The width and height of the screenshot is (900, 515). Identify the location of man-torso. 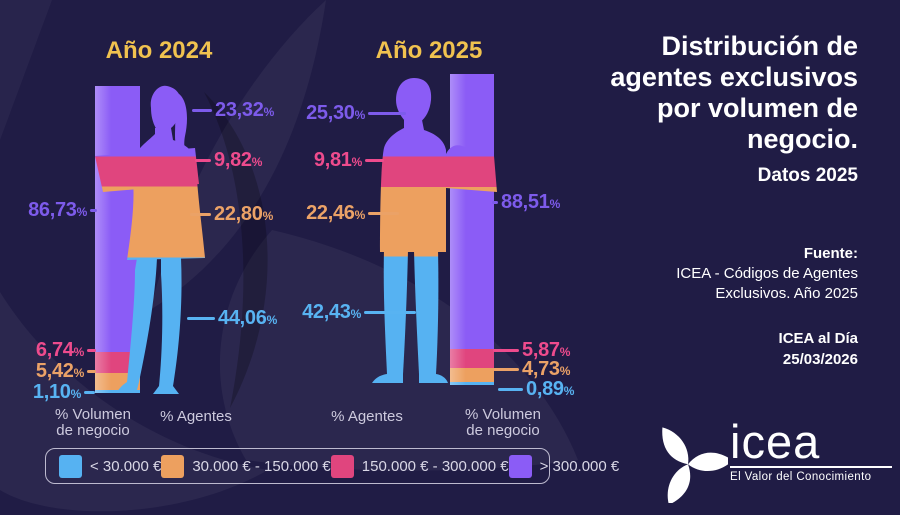
(413, 186).